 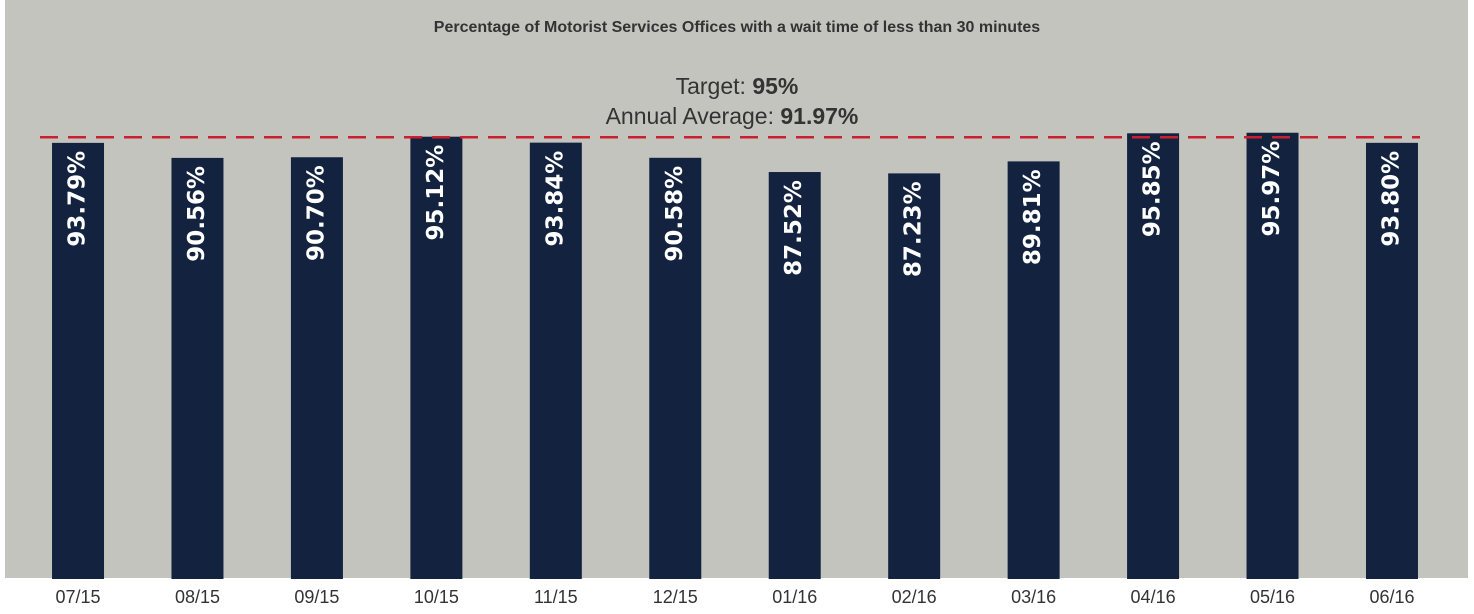 What do you see at coordinates (316, 597) in the screenshot?
I see `x-tick-label: 09/15` at bounding box center [316, 597].